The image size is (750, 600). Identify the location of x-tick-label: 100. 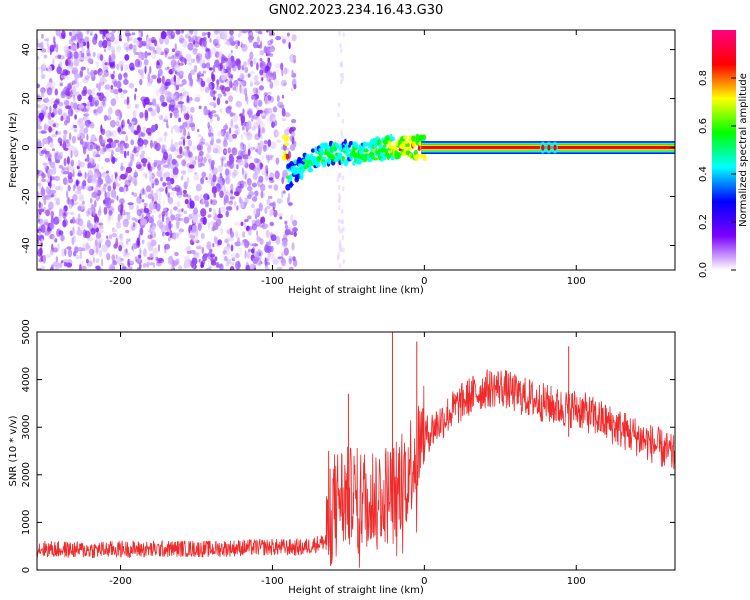
(576, 581).